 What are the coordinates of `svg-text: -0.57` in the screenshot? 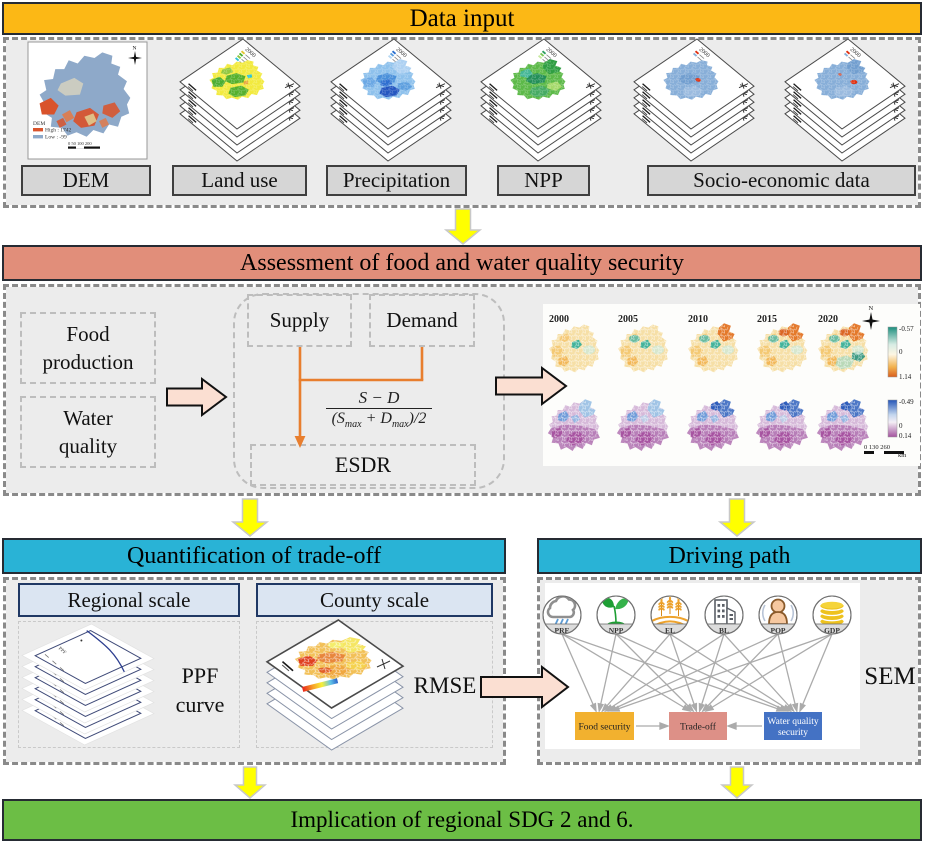 It's located at (906, 329).